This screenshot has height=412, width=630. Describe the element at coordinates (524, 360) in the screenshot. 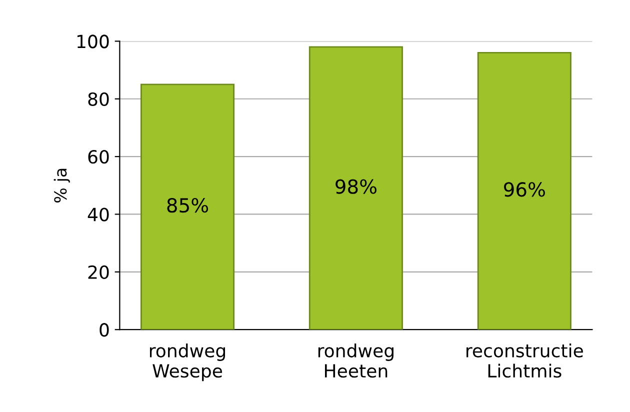

I see `x-tick-label: reconstructie Lichtmis` at that location.